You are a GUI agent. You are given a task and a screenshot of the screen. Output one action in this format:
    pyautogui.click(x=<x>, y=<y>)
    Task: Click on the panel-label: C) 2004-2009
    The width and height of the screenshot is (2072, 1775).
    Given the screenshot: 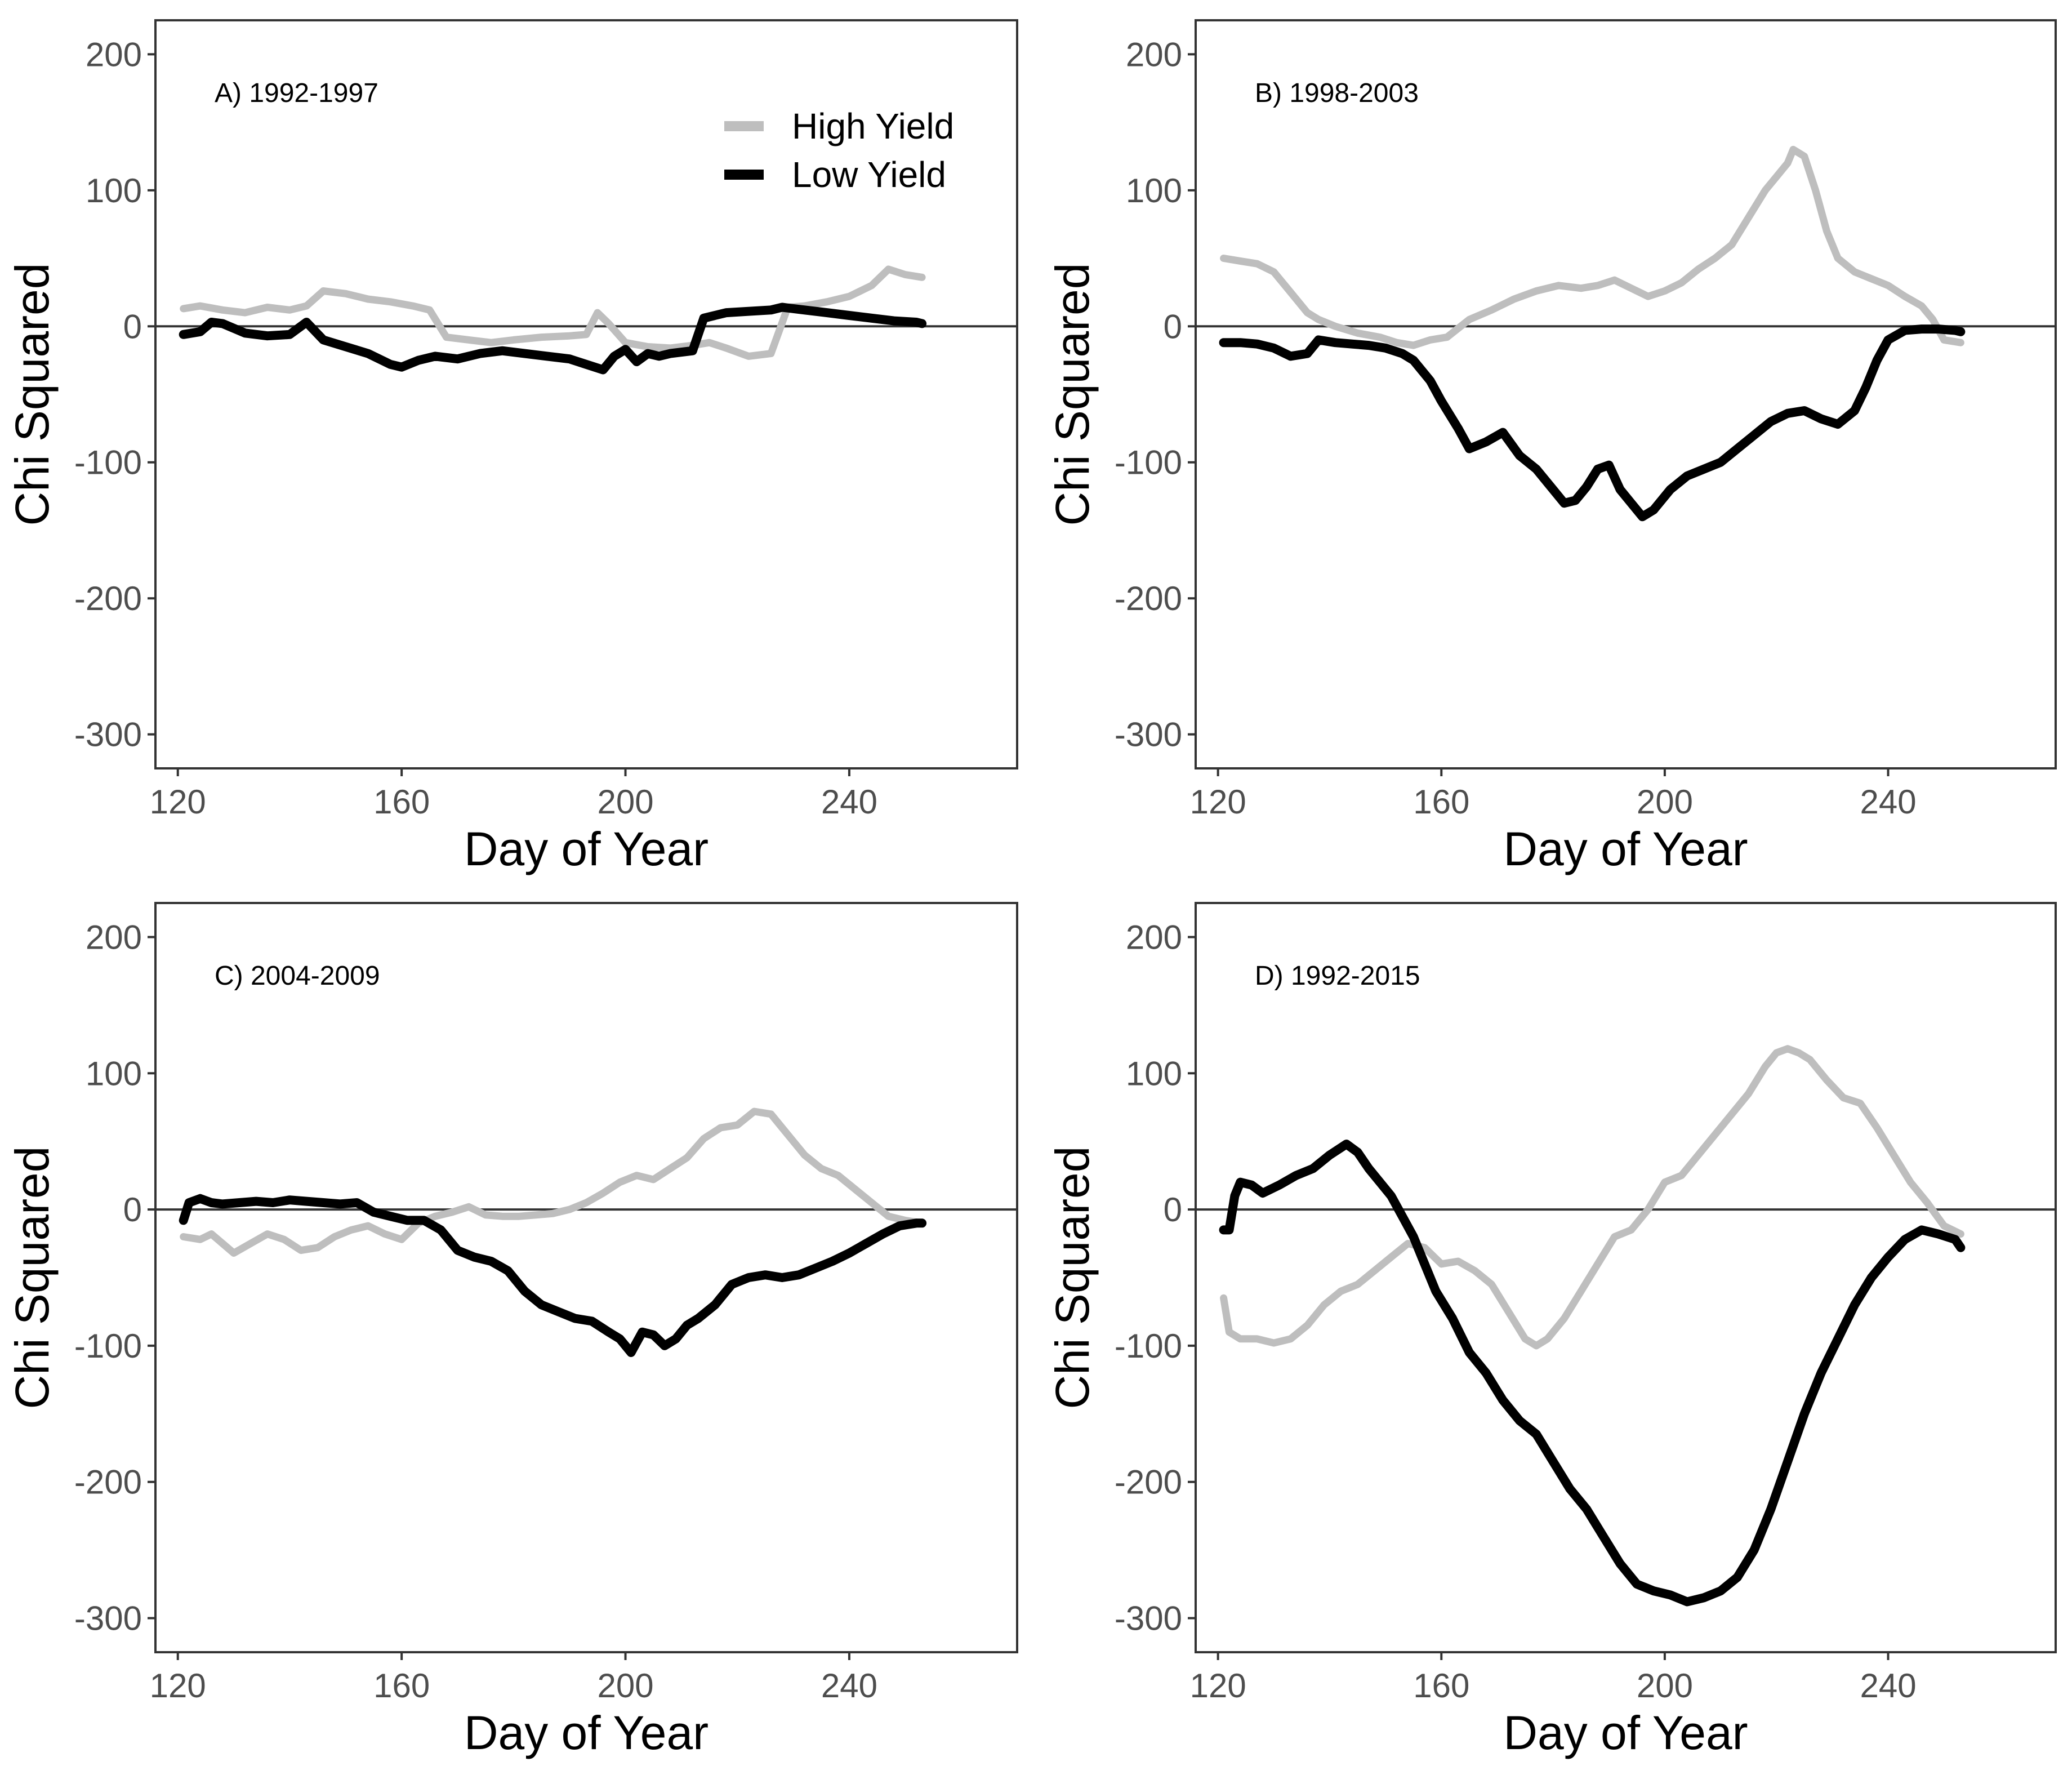 What is the action you would take?
    pyautogui.click(x=297, y=976)
    